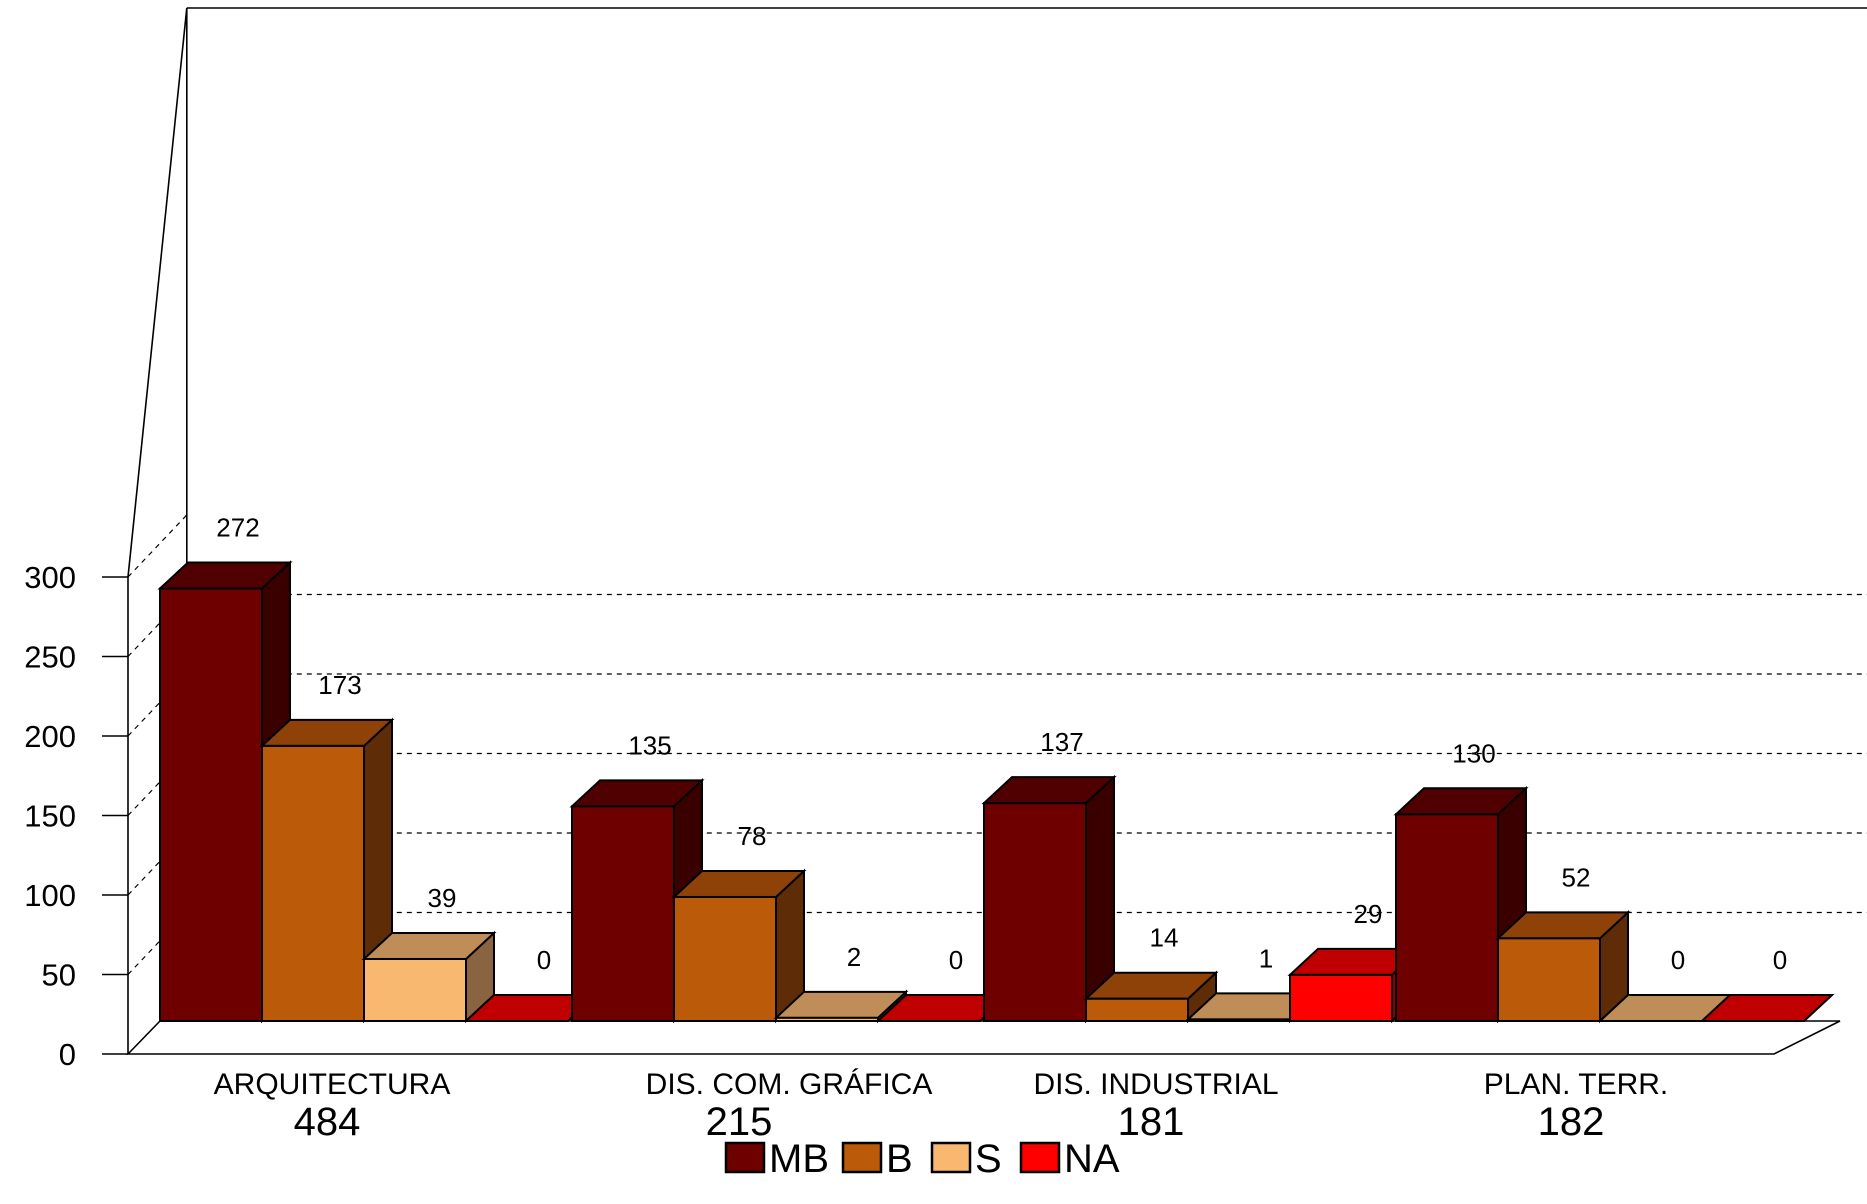  What do you see at coordinates (1266, 958) in the screenshot?
I see `data-label: 1` at bounding box center [1266, 958].